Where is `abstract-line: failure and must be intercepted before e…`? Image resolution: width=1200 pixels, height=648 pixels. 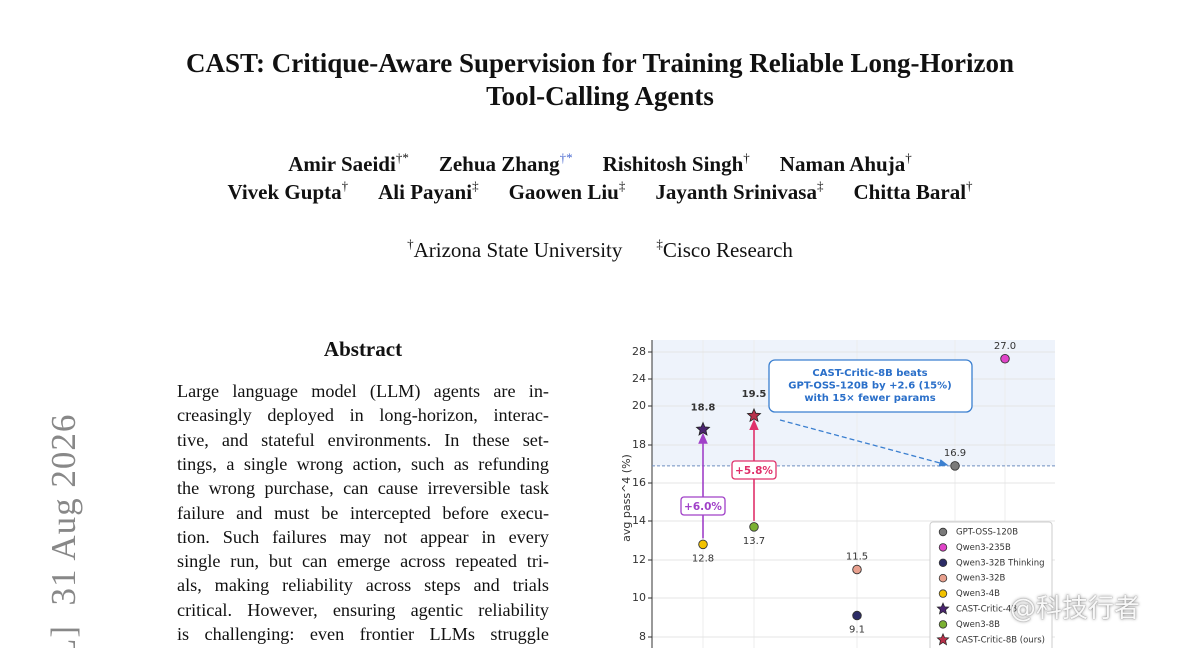 abstract-line: failure and must be intercepted before e… is located at coordinates (363, 512).